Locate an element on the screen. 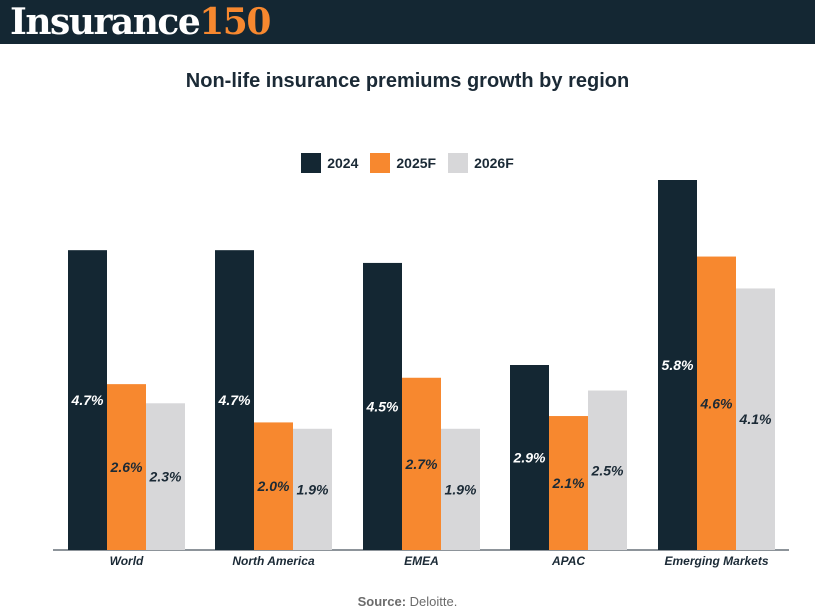 The width and height of the screenshot is (815, 614). data-label-world-2026f: 2.3% is located at coordinates (165, 477).